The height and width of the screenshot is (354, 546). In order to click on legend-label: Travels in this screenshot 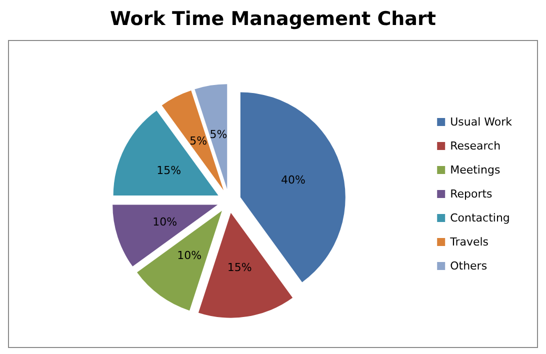, I will do `click(469, 242)`.